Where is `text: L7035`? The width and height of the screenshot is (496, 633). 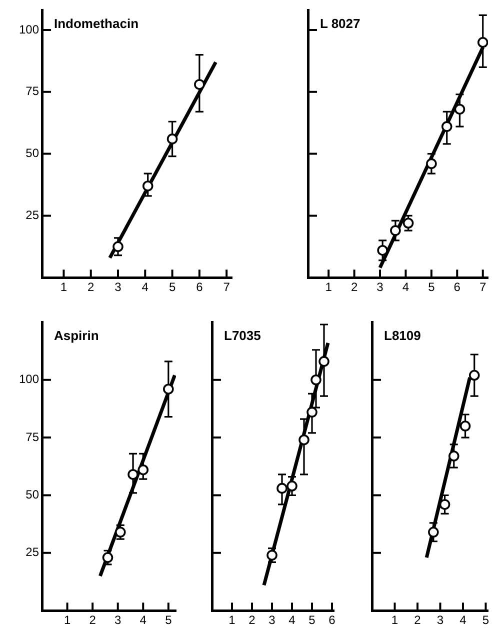
text: L7035 is located at coordinates (242, 335).